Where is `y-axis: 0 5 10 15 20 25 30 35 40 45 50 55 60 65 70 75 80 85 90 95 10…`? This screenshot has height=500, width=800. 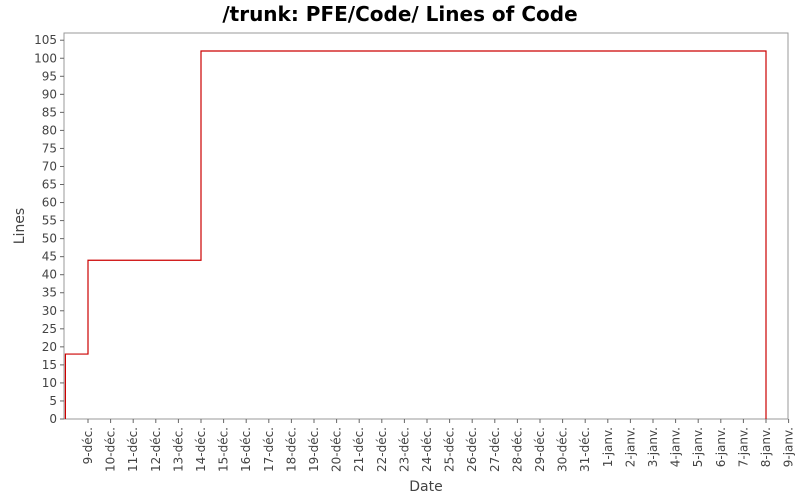 y-axis: 0 5 10 15 20 25 30 35 40 45 50 55 60 65 70 75 80 85 90 95 10… is located at coordinates (49, 229).